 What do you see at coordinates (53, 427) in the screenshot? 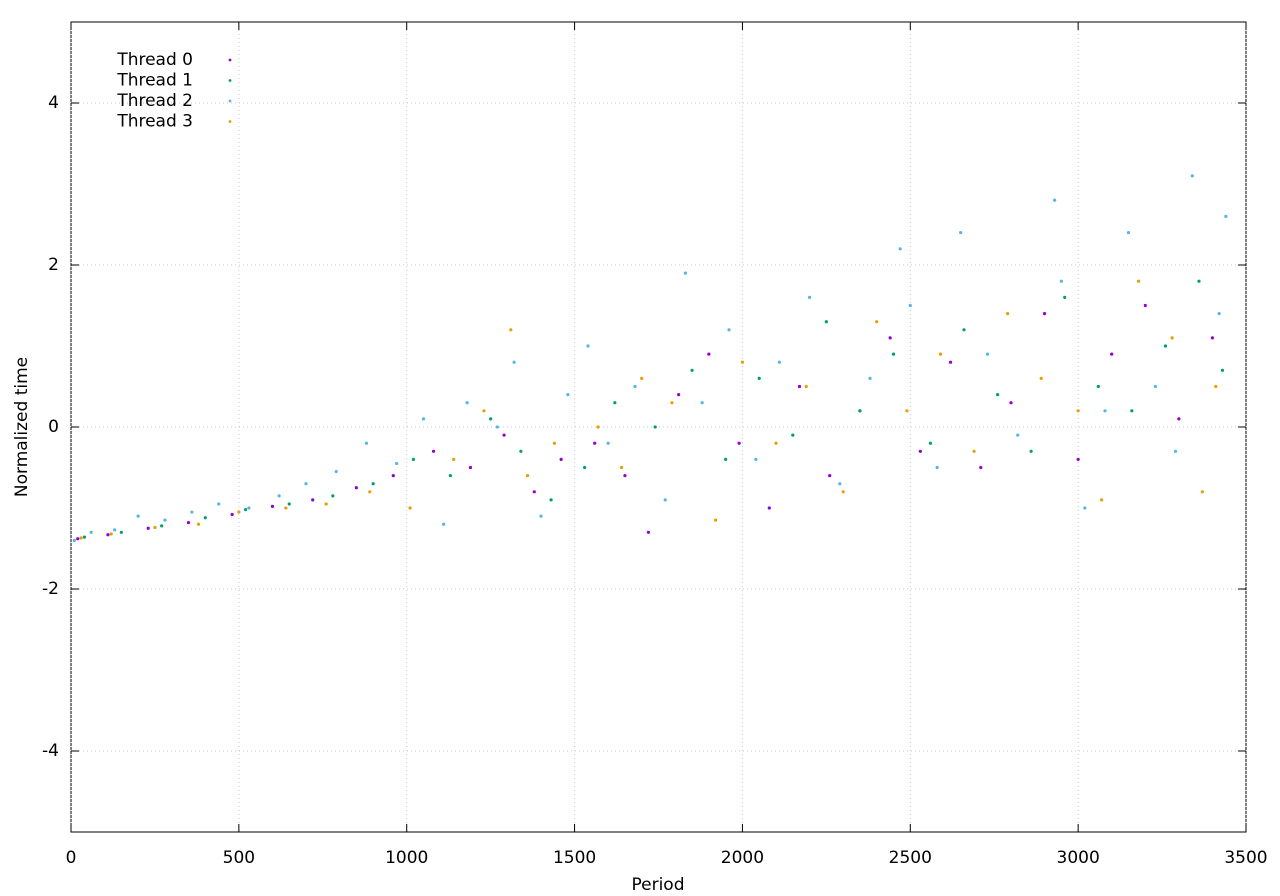
I see `y-tick-label: 0` at bounding box center [53, 427].